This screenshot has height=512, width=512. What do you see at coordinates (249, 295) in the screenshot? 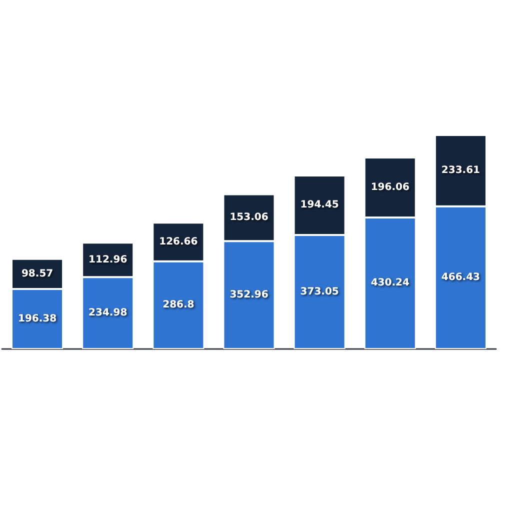
I see `data-label: 352.96` at bounding box center [249, 295].